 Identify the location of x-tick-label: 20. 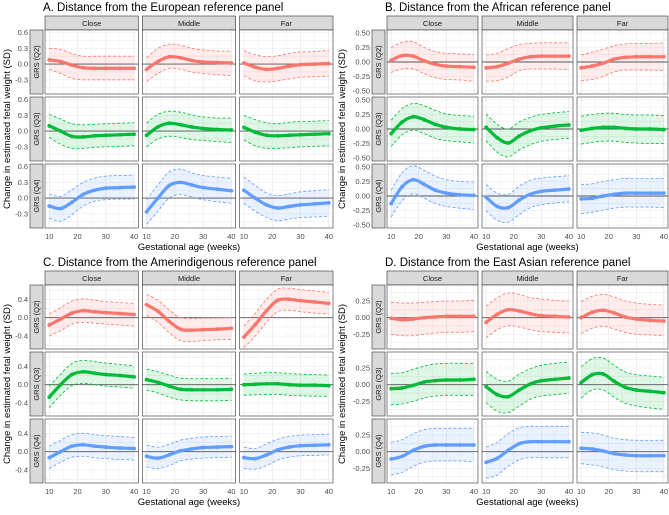
(514, 236).